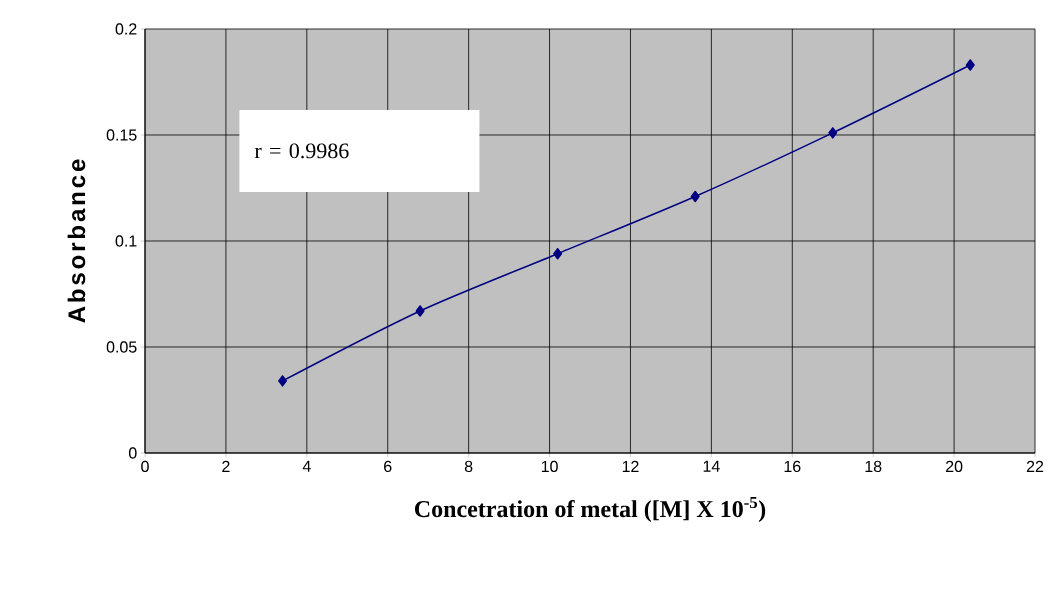 The width and height of the screenshot is (1055, 597). What do you see at coordinates (630, 466) in the screenshot?
I see `x-tick-label: 12` at bounding box center [630, 466].